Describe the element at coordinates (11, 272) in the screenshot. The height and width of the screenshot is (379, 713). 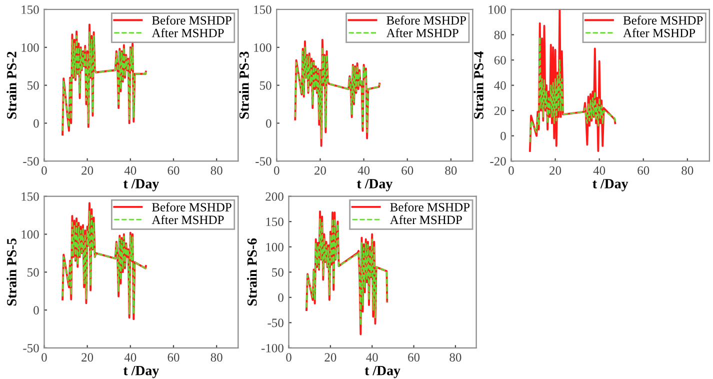
I see `y-axis-title: Strain PS-5` at that location.